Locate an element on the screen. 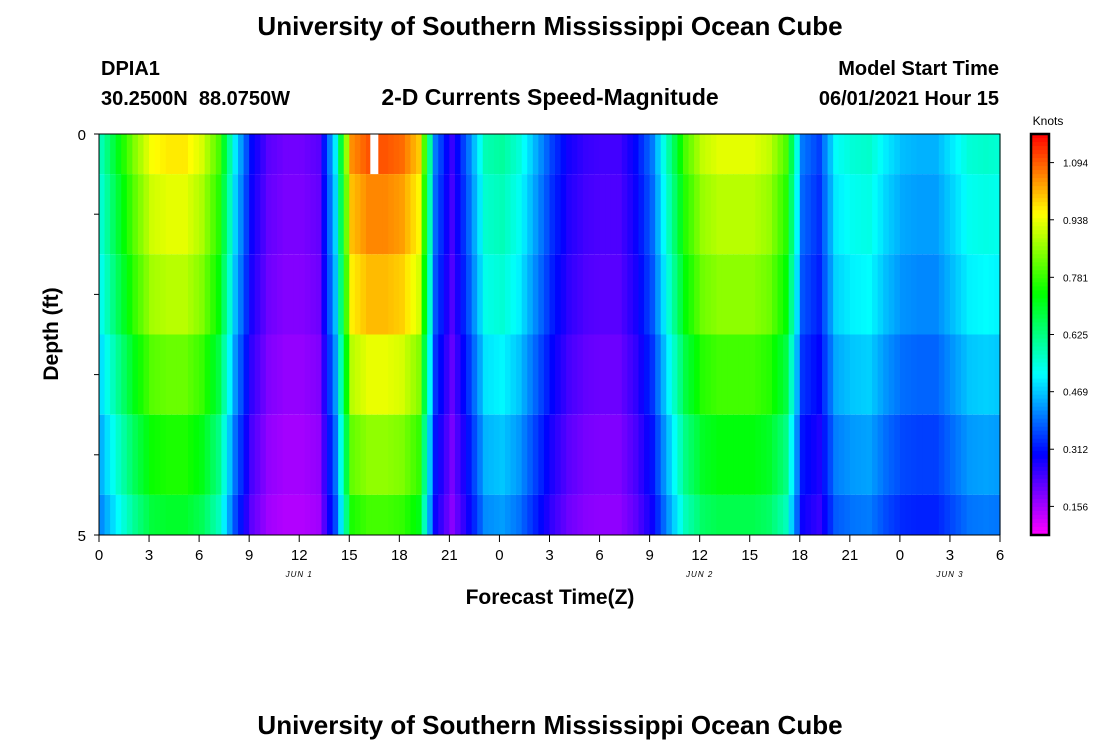 This screenshot has height=750, width=1100. x-axis-label: Forecast Time(Z) is located at coordinates (550, 597).